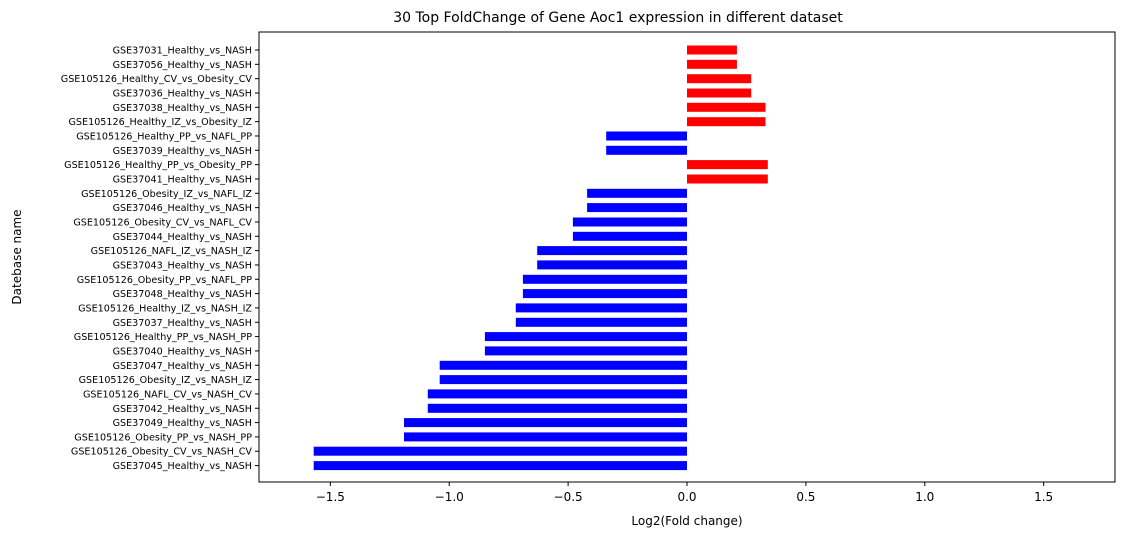  I want to click on y-tick-label-24: GSE105126_Obesity_IZ_vs_NASH_IZ, so click(166, 380).